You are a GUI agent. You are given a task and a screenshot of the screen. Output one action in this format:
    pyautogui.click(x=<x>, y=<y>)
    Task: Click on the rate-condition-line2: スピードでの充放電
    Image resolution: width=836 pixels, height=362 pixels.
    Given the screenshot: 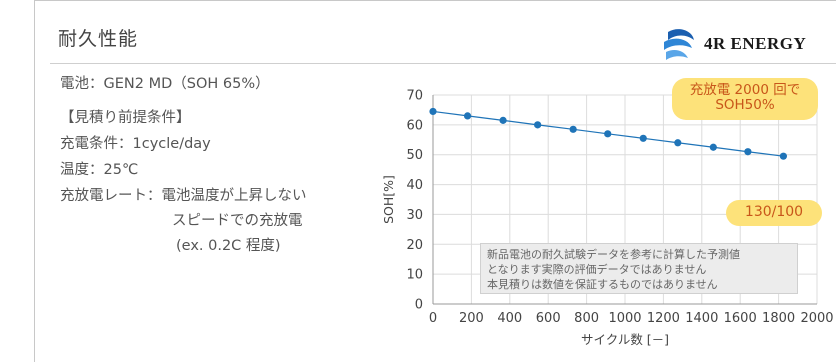 What is the action you would take?
    pyautogui.click(x=237, y=221)
    